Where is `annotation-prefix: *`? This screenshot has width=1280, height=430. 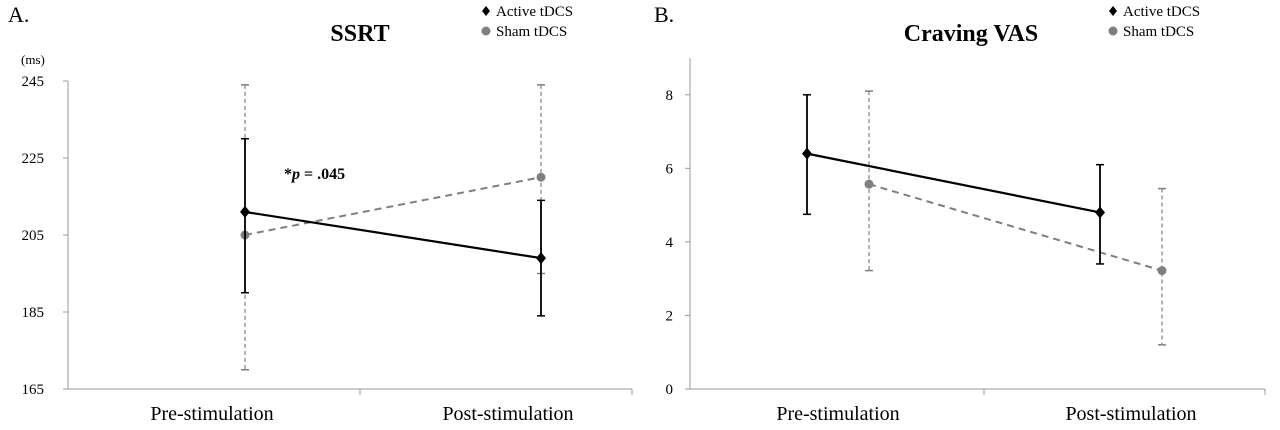
annotation-prefix: * is located at coordinates (288, 174).